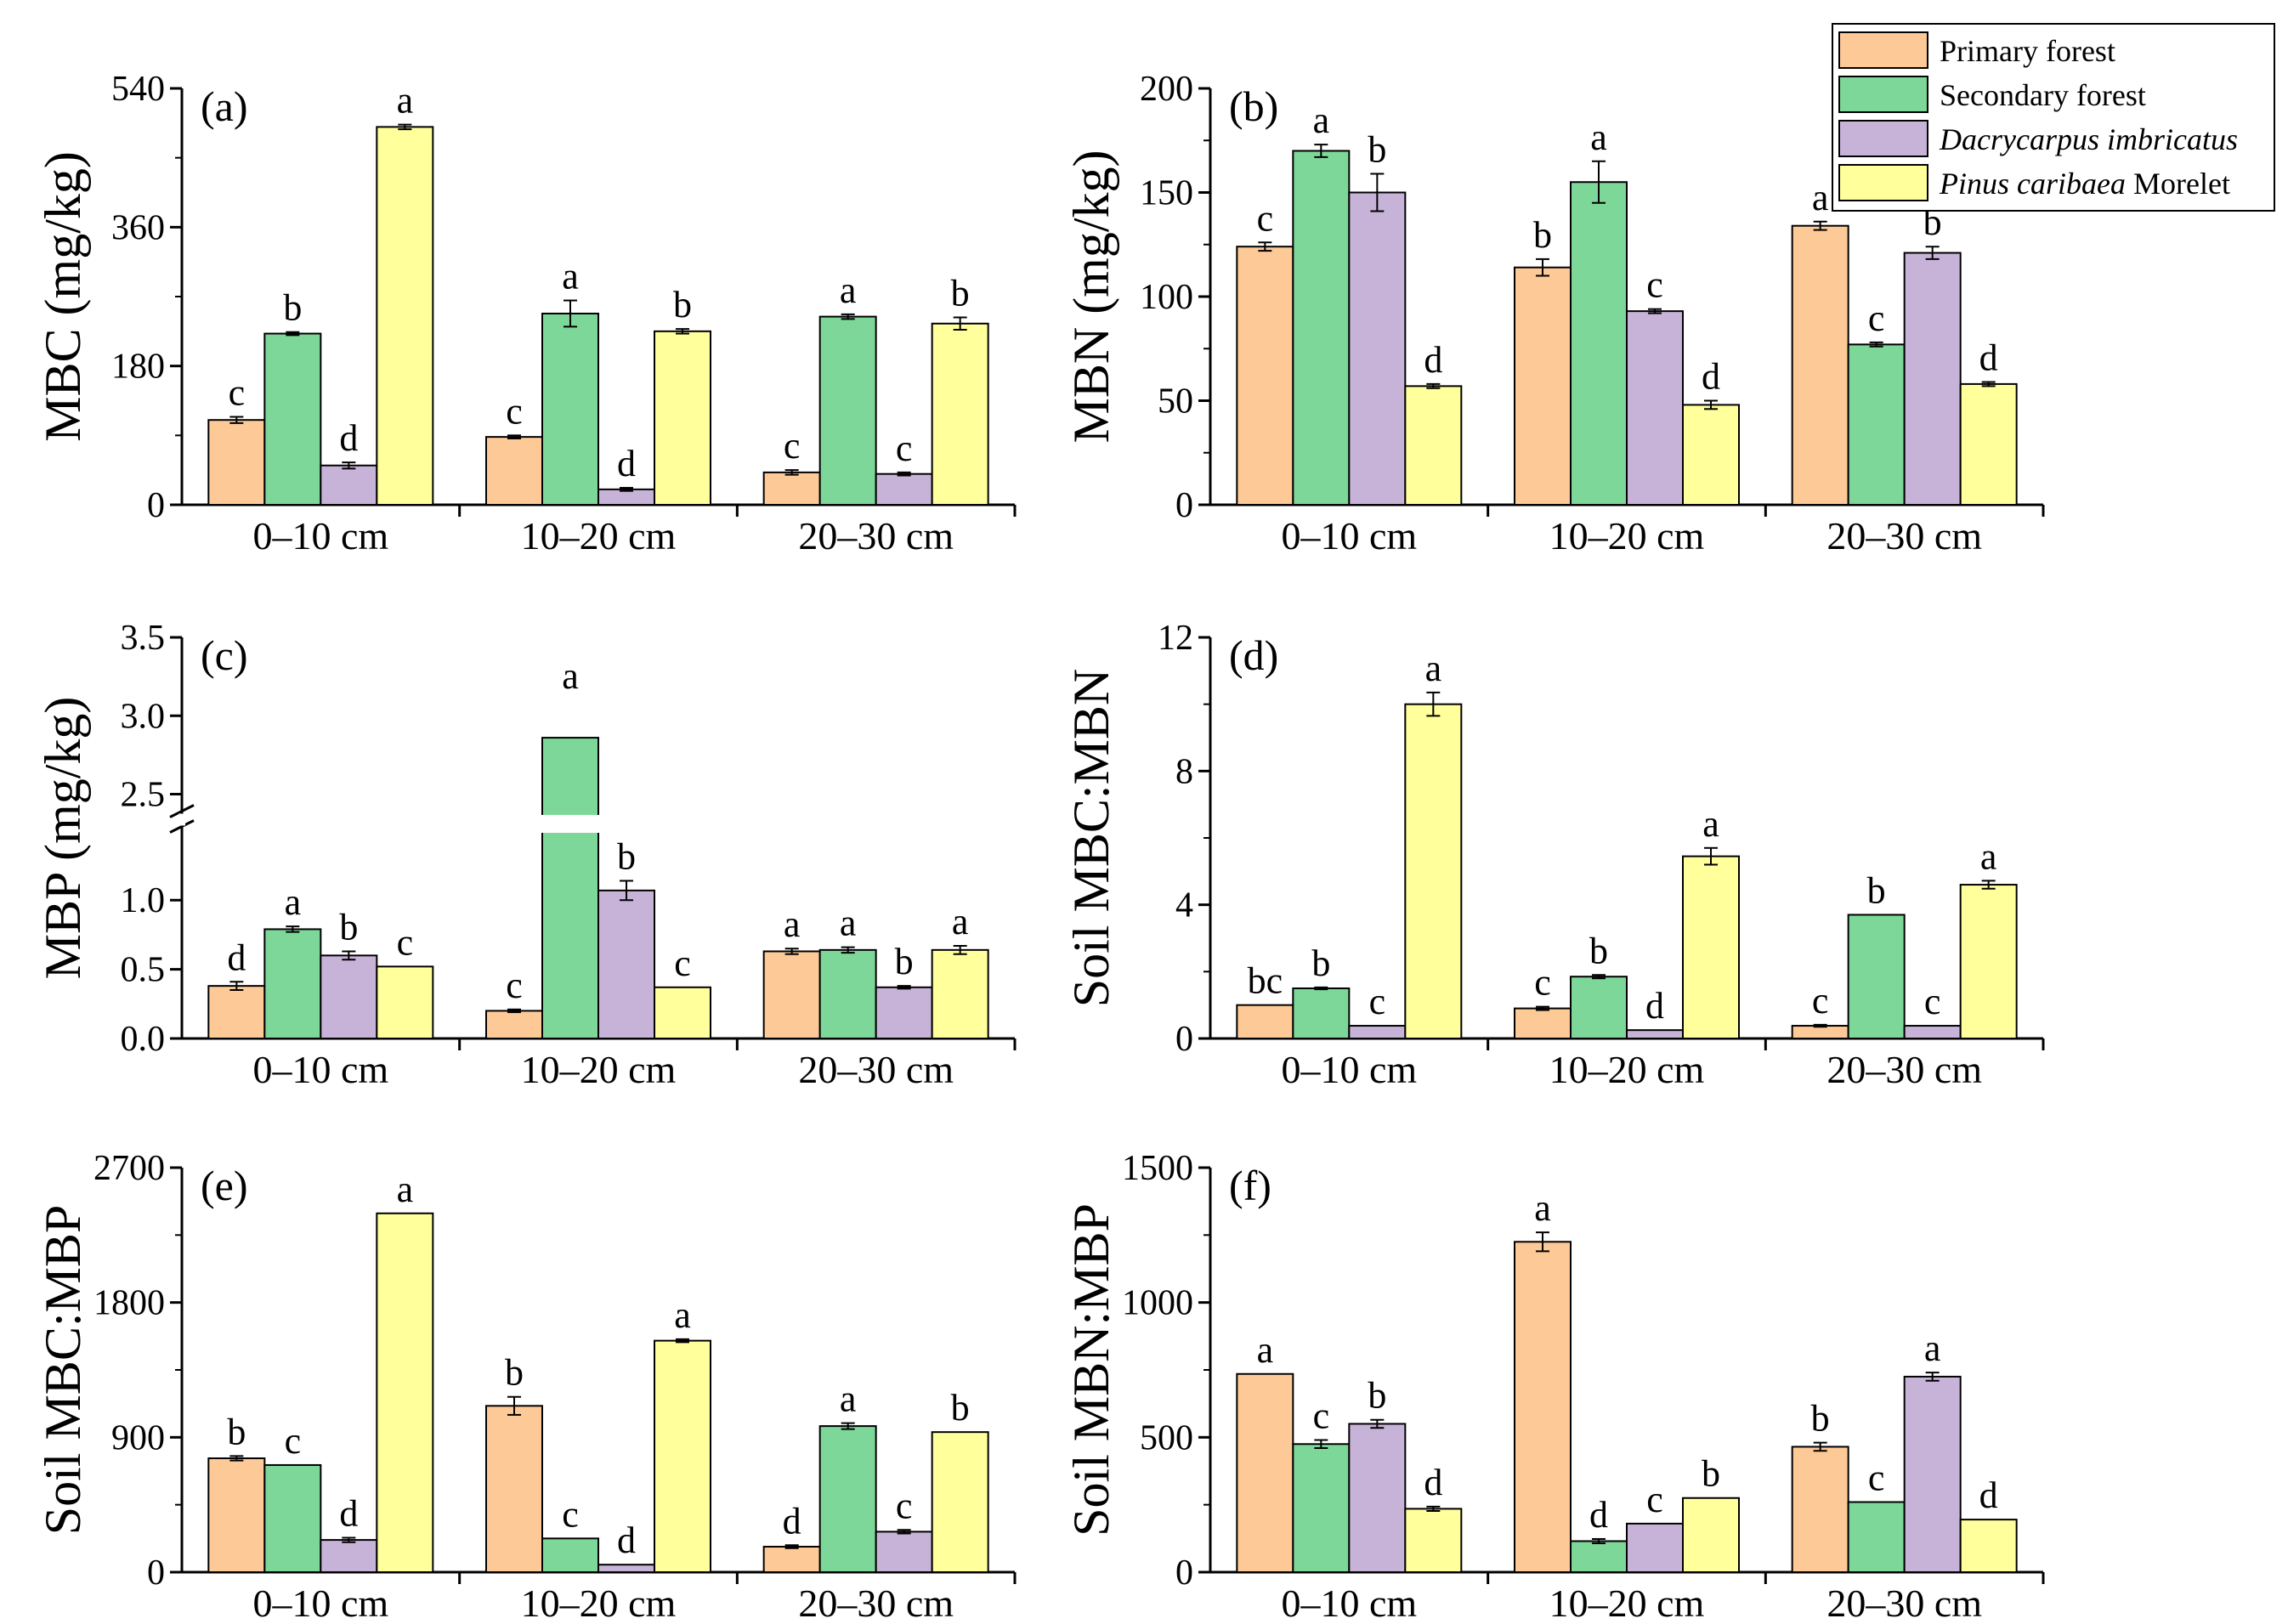 The width and height of the screenshot is (2288, 1624). I want to click on legend-label-part: Primary forest, so click(2028, 51).